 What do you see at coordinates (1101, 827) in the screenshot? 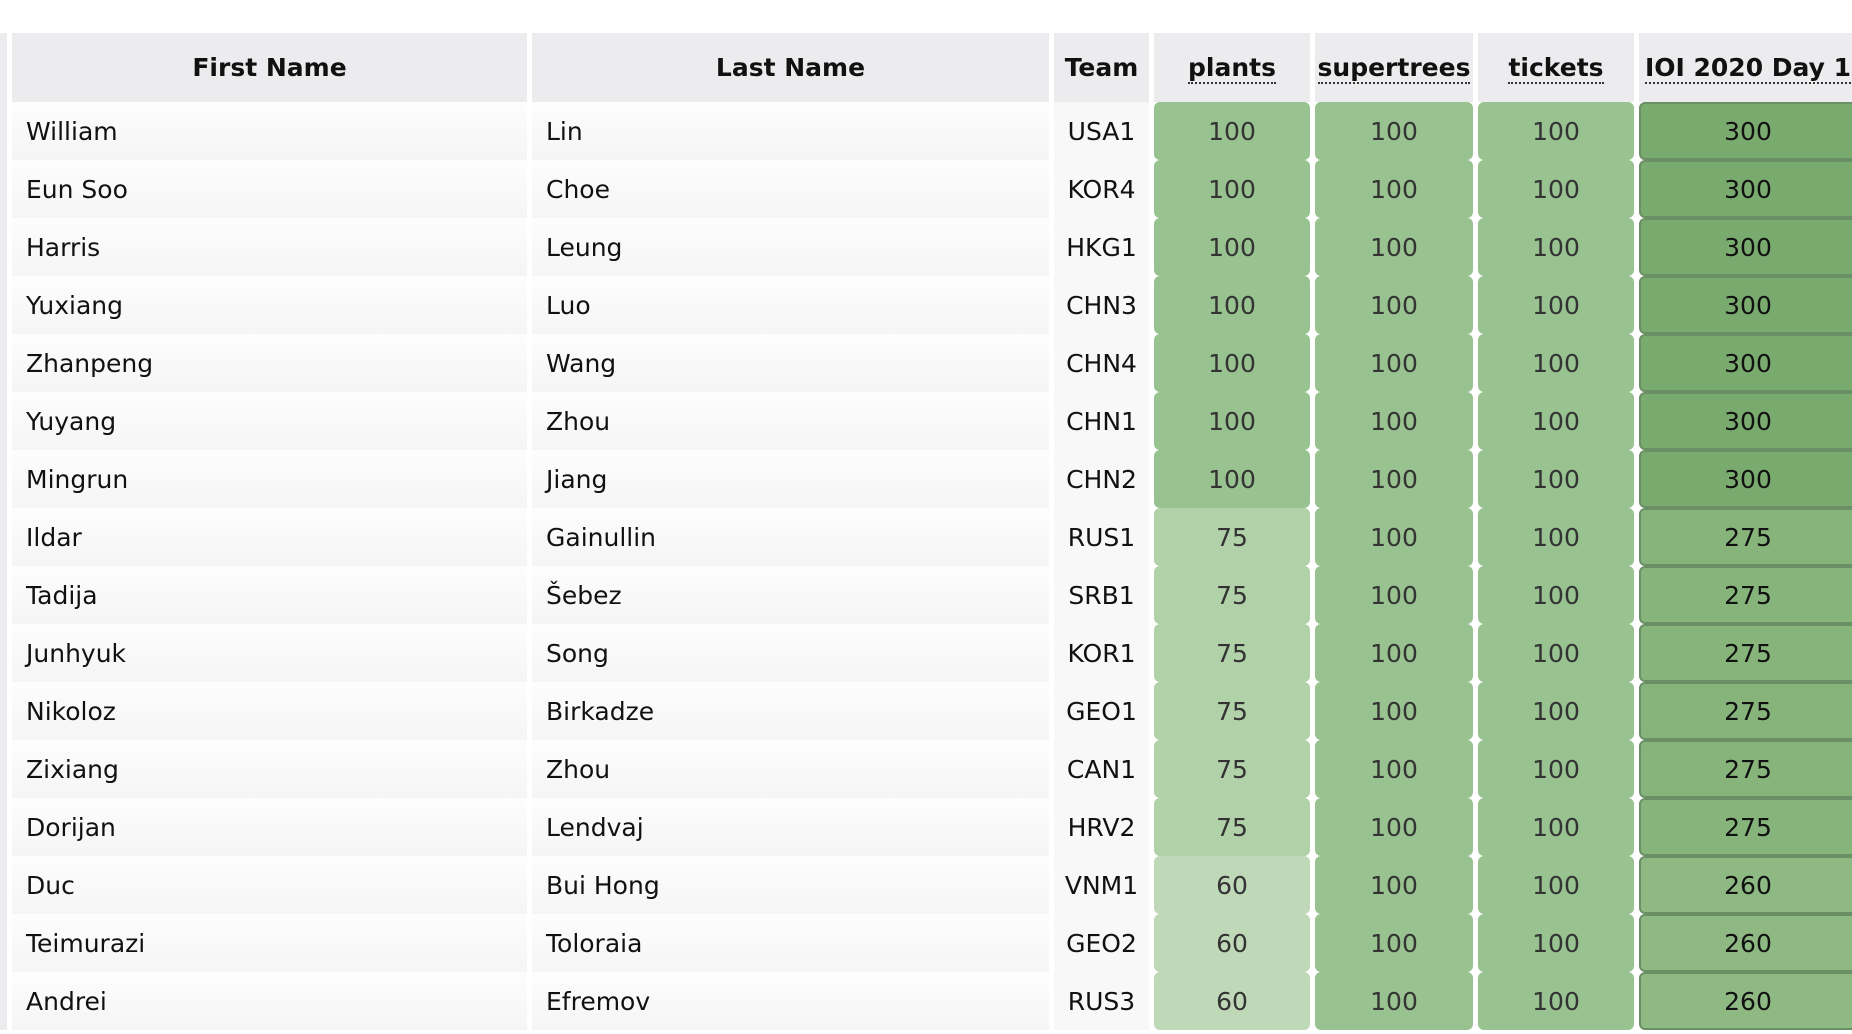
I see `text-cell: HRV2` at bounding box center [1101, 827].